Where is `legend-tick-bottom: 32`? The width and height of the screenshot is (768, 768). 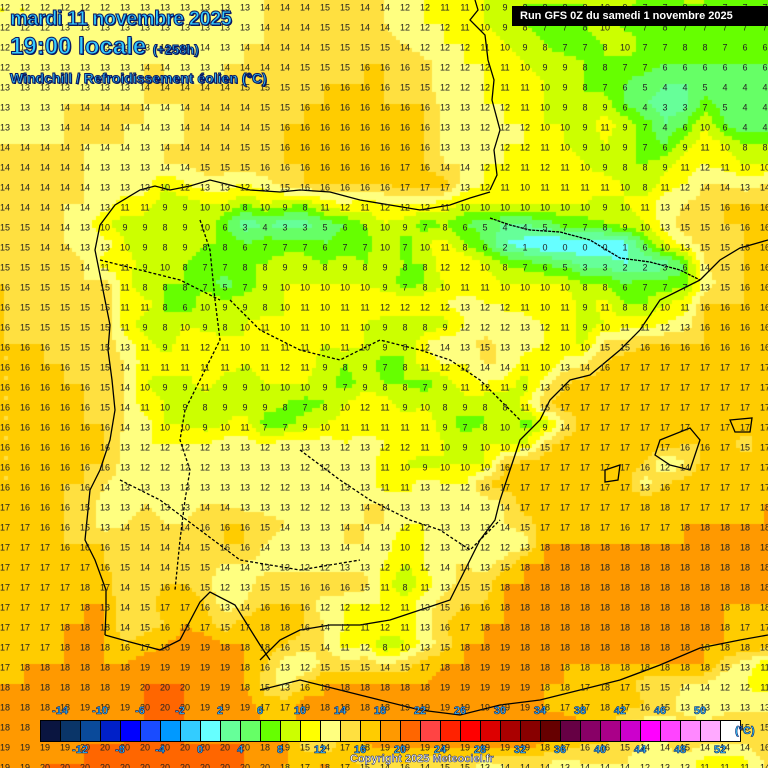 legend-tick-bottom: 32 is located at coordinates (520, 750).